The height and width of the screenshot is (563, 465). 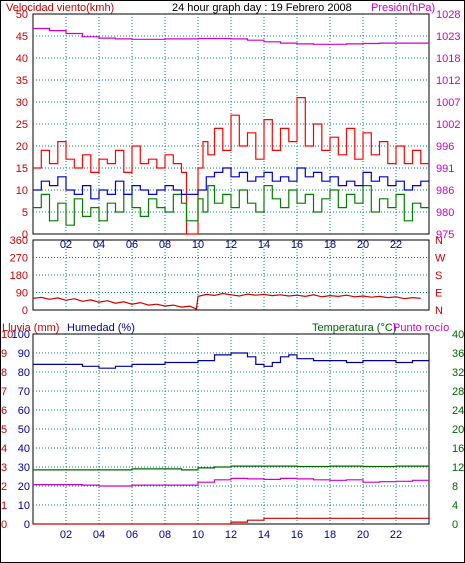 I want to click on rain-tick-label: 1, so click(x=4, y=506).